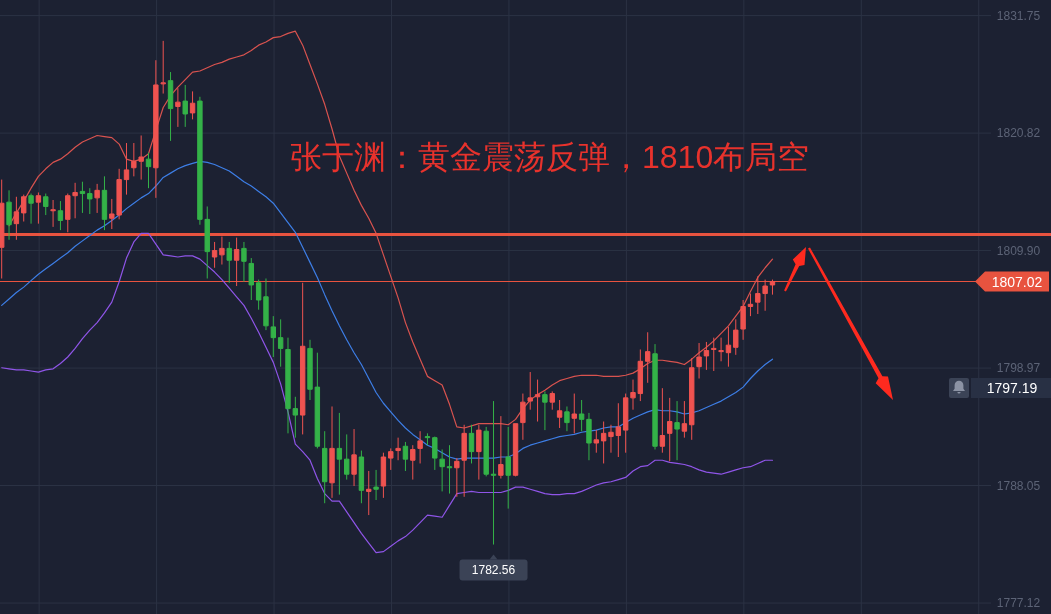 This screenshot has height=614, width=1051. I want to click on ytick: 1777.12, so click(1018, 603).